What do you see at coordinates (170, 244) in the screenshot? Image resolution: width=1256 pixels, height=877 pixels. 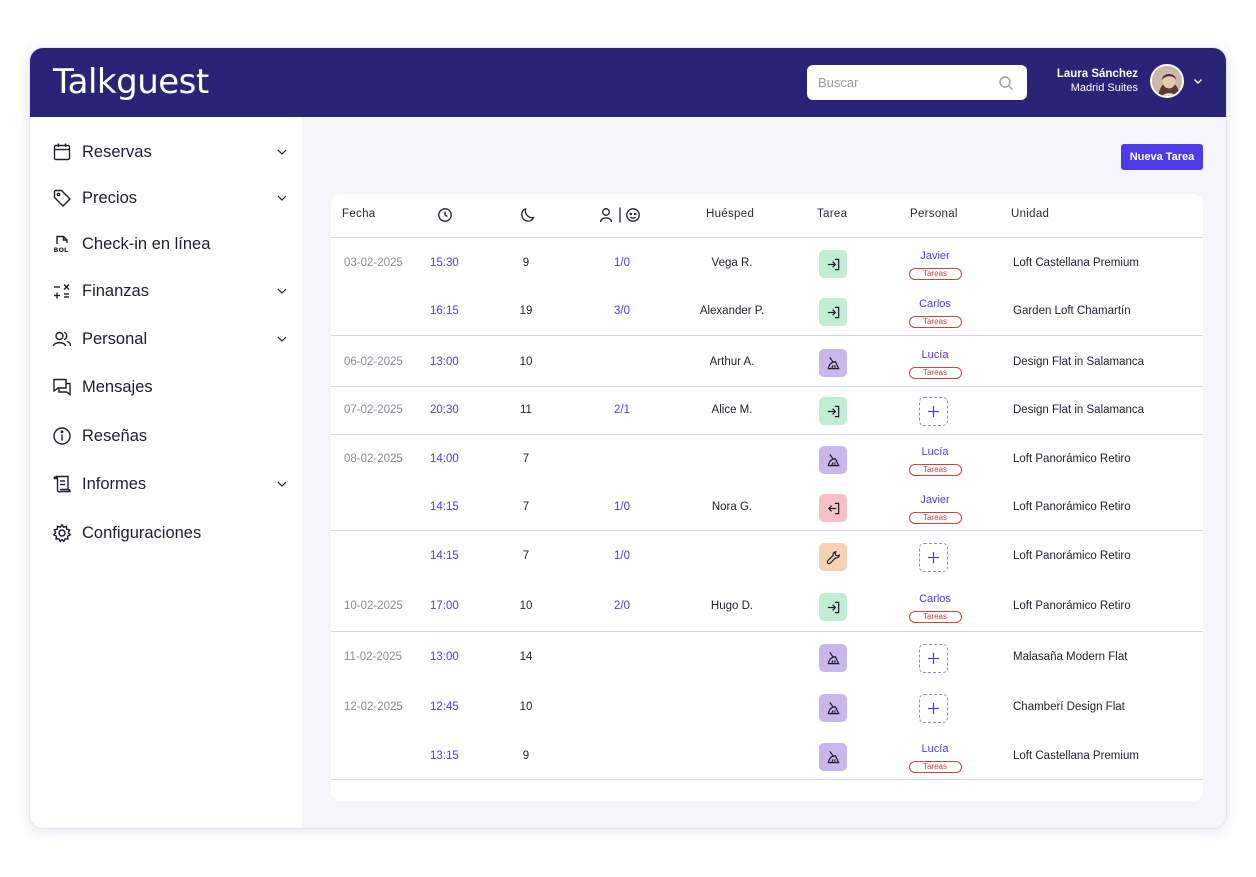 I see `sidebar-item-checkin: BOL Check-in en línea` at bounding box center [170, 244].